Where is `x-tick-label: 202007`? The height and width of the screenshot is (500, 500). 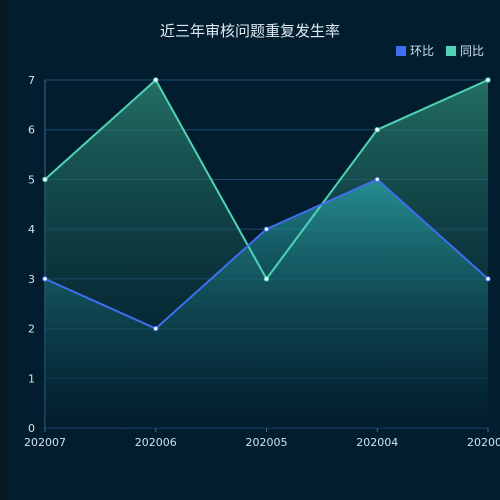
x-tick-label: 202007 is located at coordinates (45, 442).